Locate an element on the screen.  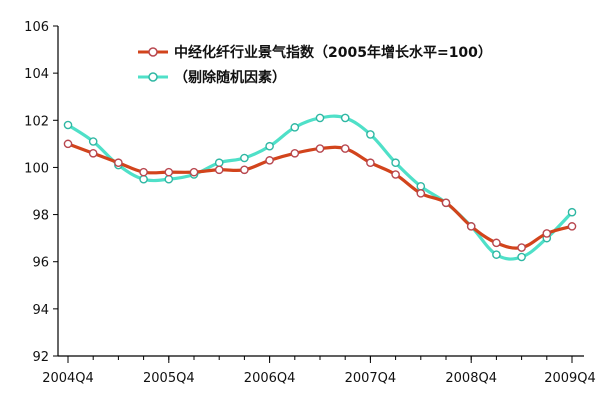
y-tick-label: 100 is located at coordinates (36, 168).